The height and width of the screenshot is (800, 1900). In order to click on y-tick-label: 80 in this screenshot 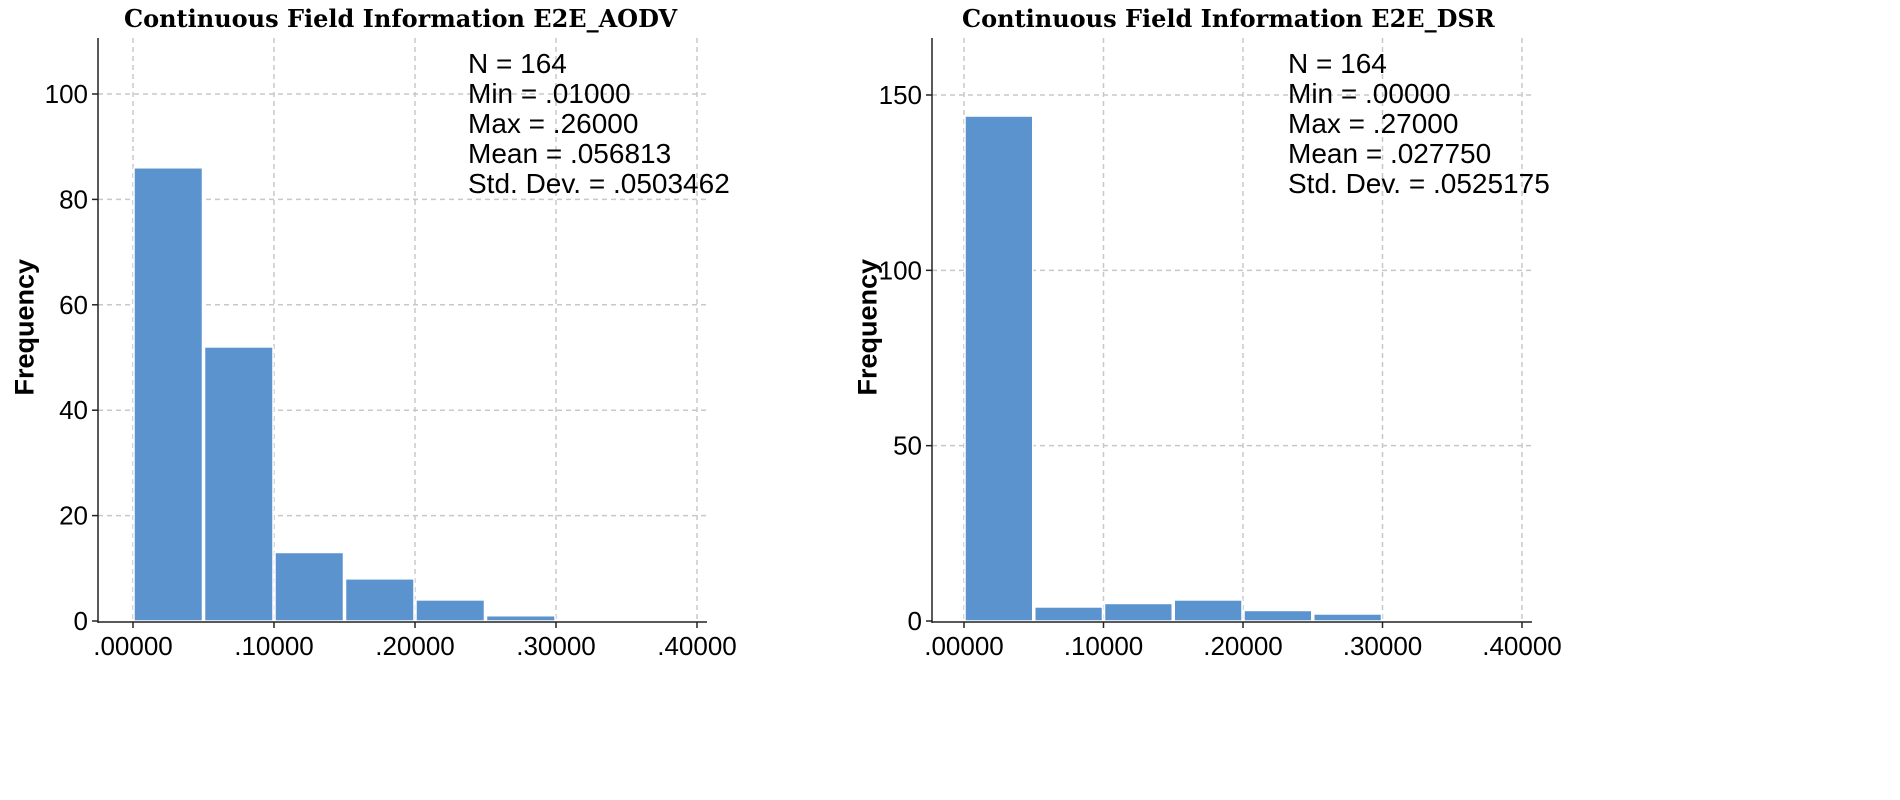, I will do `click(73, 199)`.